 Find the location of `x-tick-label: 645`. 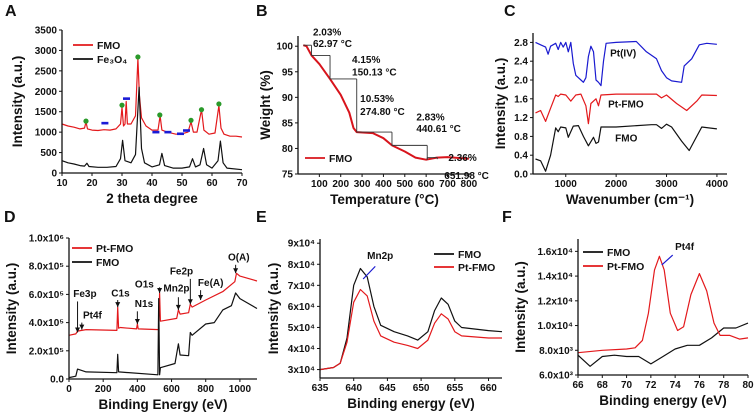

x-tick-label: 645 is located at coordinates (387, 388).